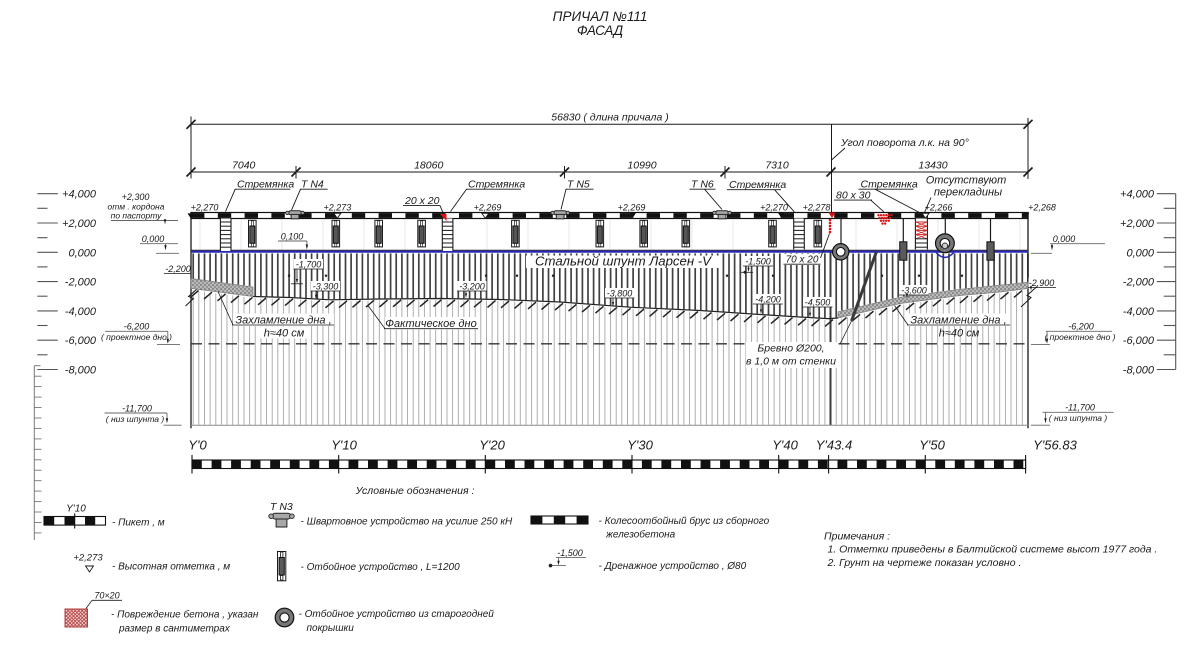 This screenshot has height=667, width=1200. What do you see at coordinates (768, 300) in the screenshot?
I see `svg-text: -4,200` at bounding box center [768, 300].